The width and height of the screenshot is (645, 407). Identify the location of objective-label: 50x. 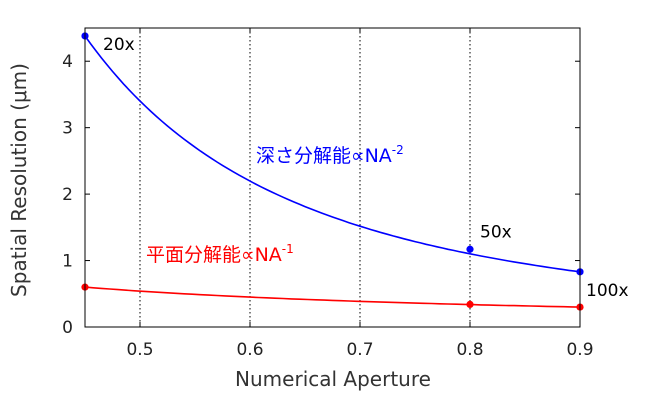
(496, 232).